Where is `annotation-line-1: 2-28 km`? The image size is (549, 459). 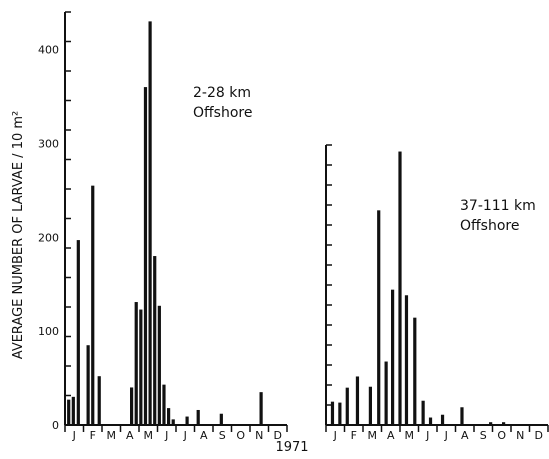 annotation-line-1: 2-28 km is located at coordinates (222, 93).